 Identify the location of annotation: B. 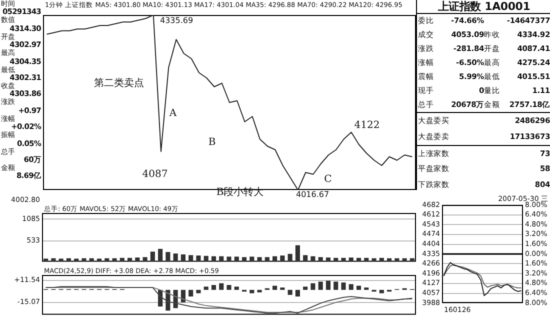
(212, 142).